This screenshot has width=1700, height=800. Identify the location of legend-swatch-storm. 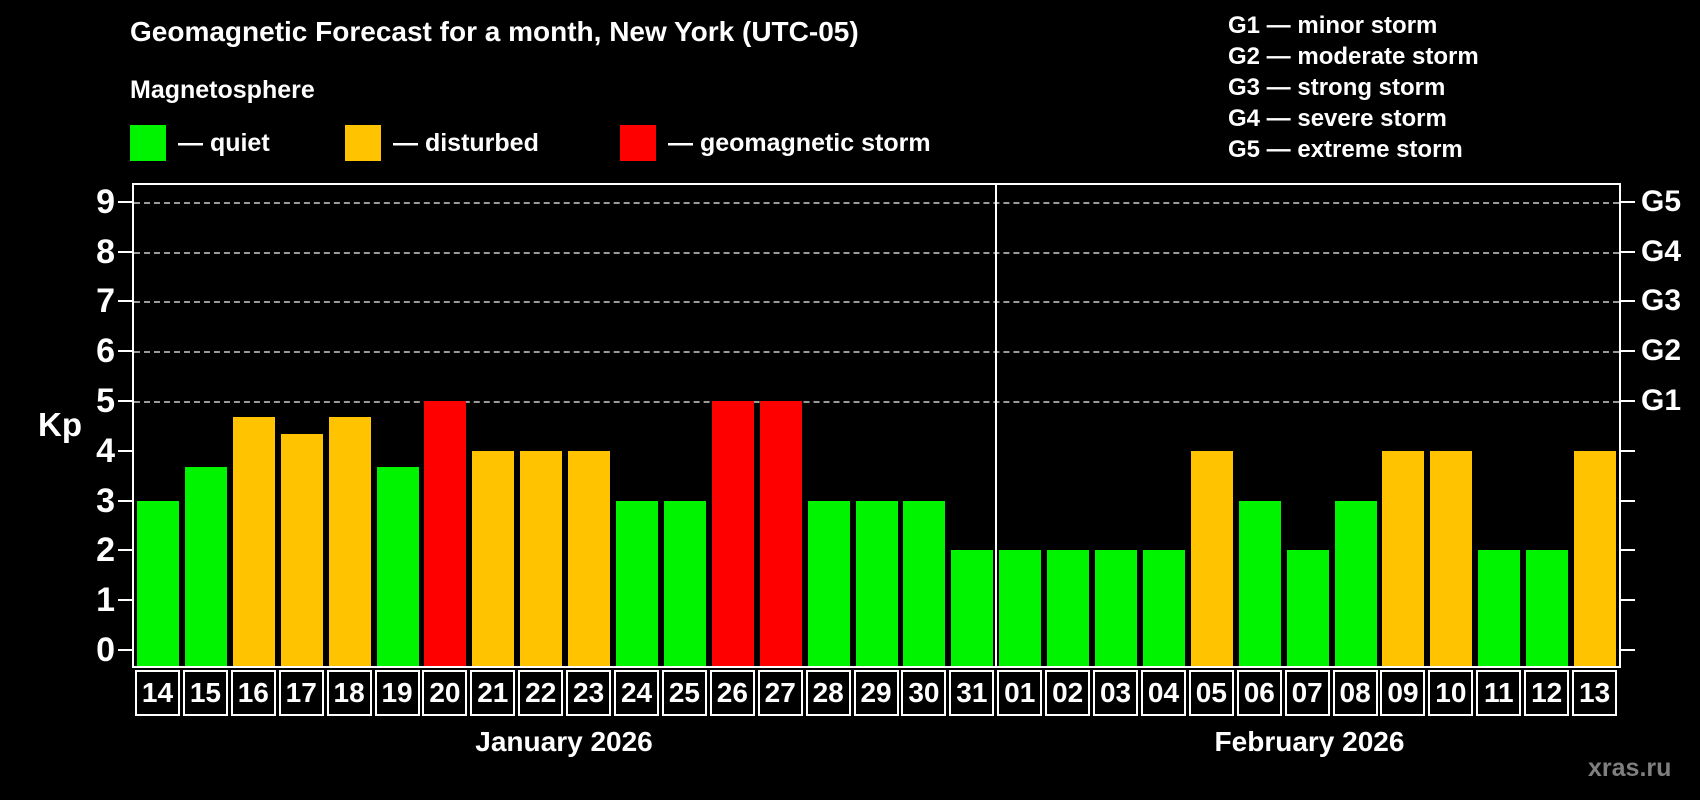
(638, 143).